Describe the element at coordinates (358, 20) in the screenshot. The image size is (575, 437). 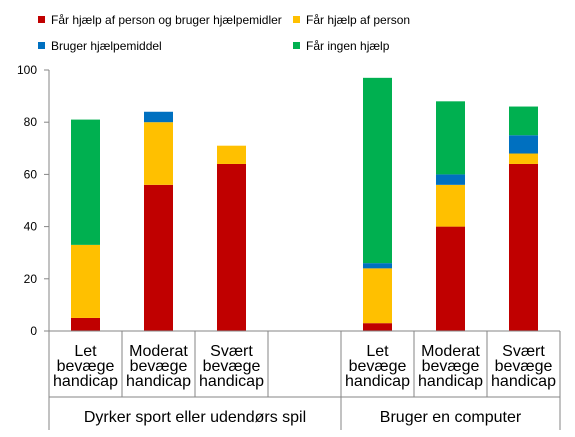
I see `legend-label: Får hjælp af person` at that location.